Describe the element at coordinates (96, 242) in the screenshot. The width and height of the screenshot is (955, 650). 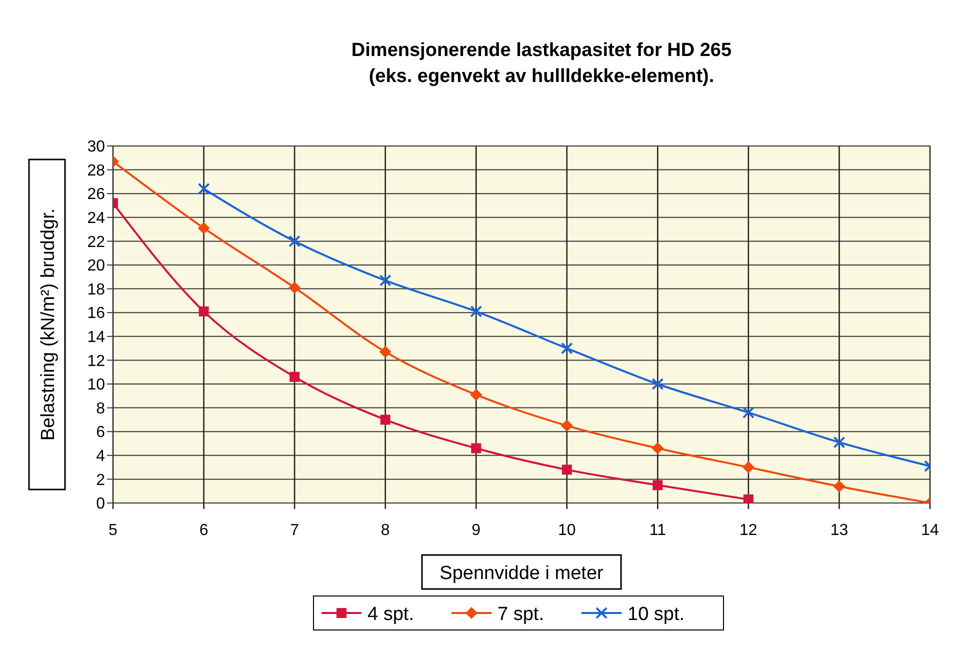
I see `y-tick-label: 22` at that location.